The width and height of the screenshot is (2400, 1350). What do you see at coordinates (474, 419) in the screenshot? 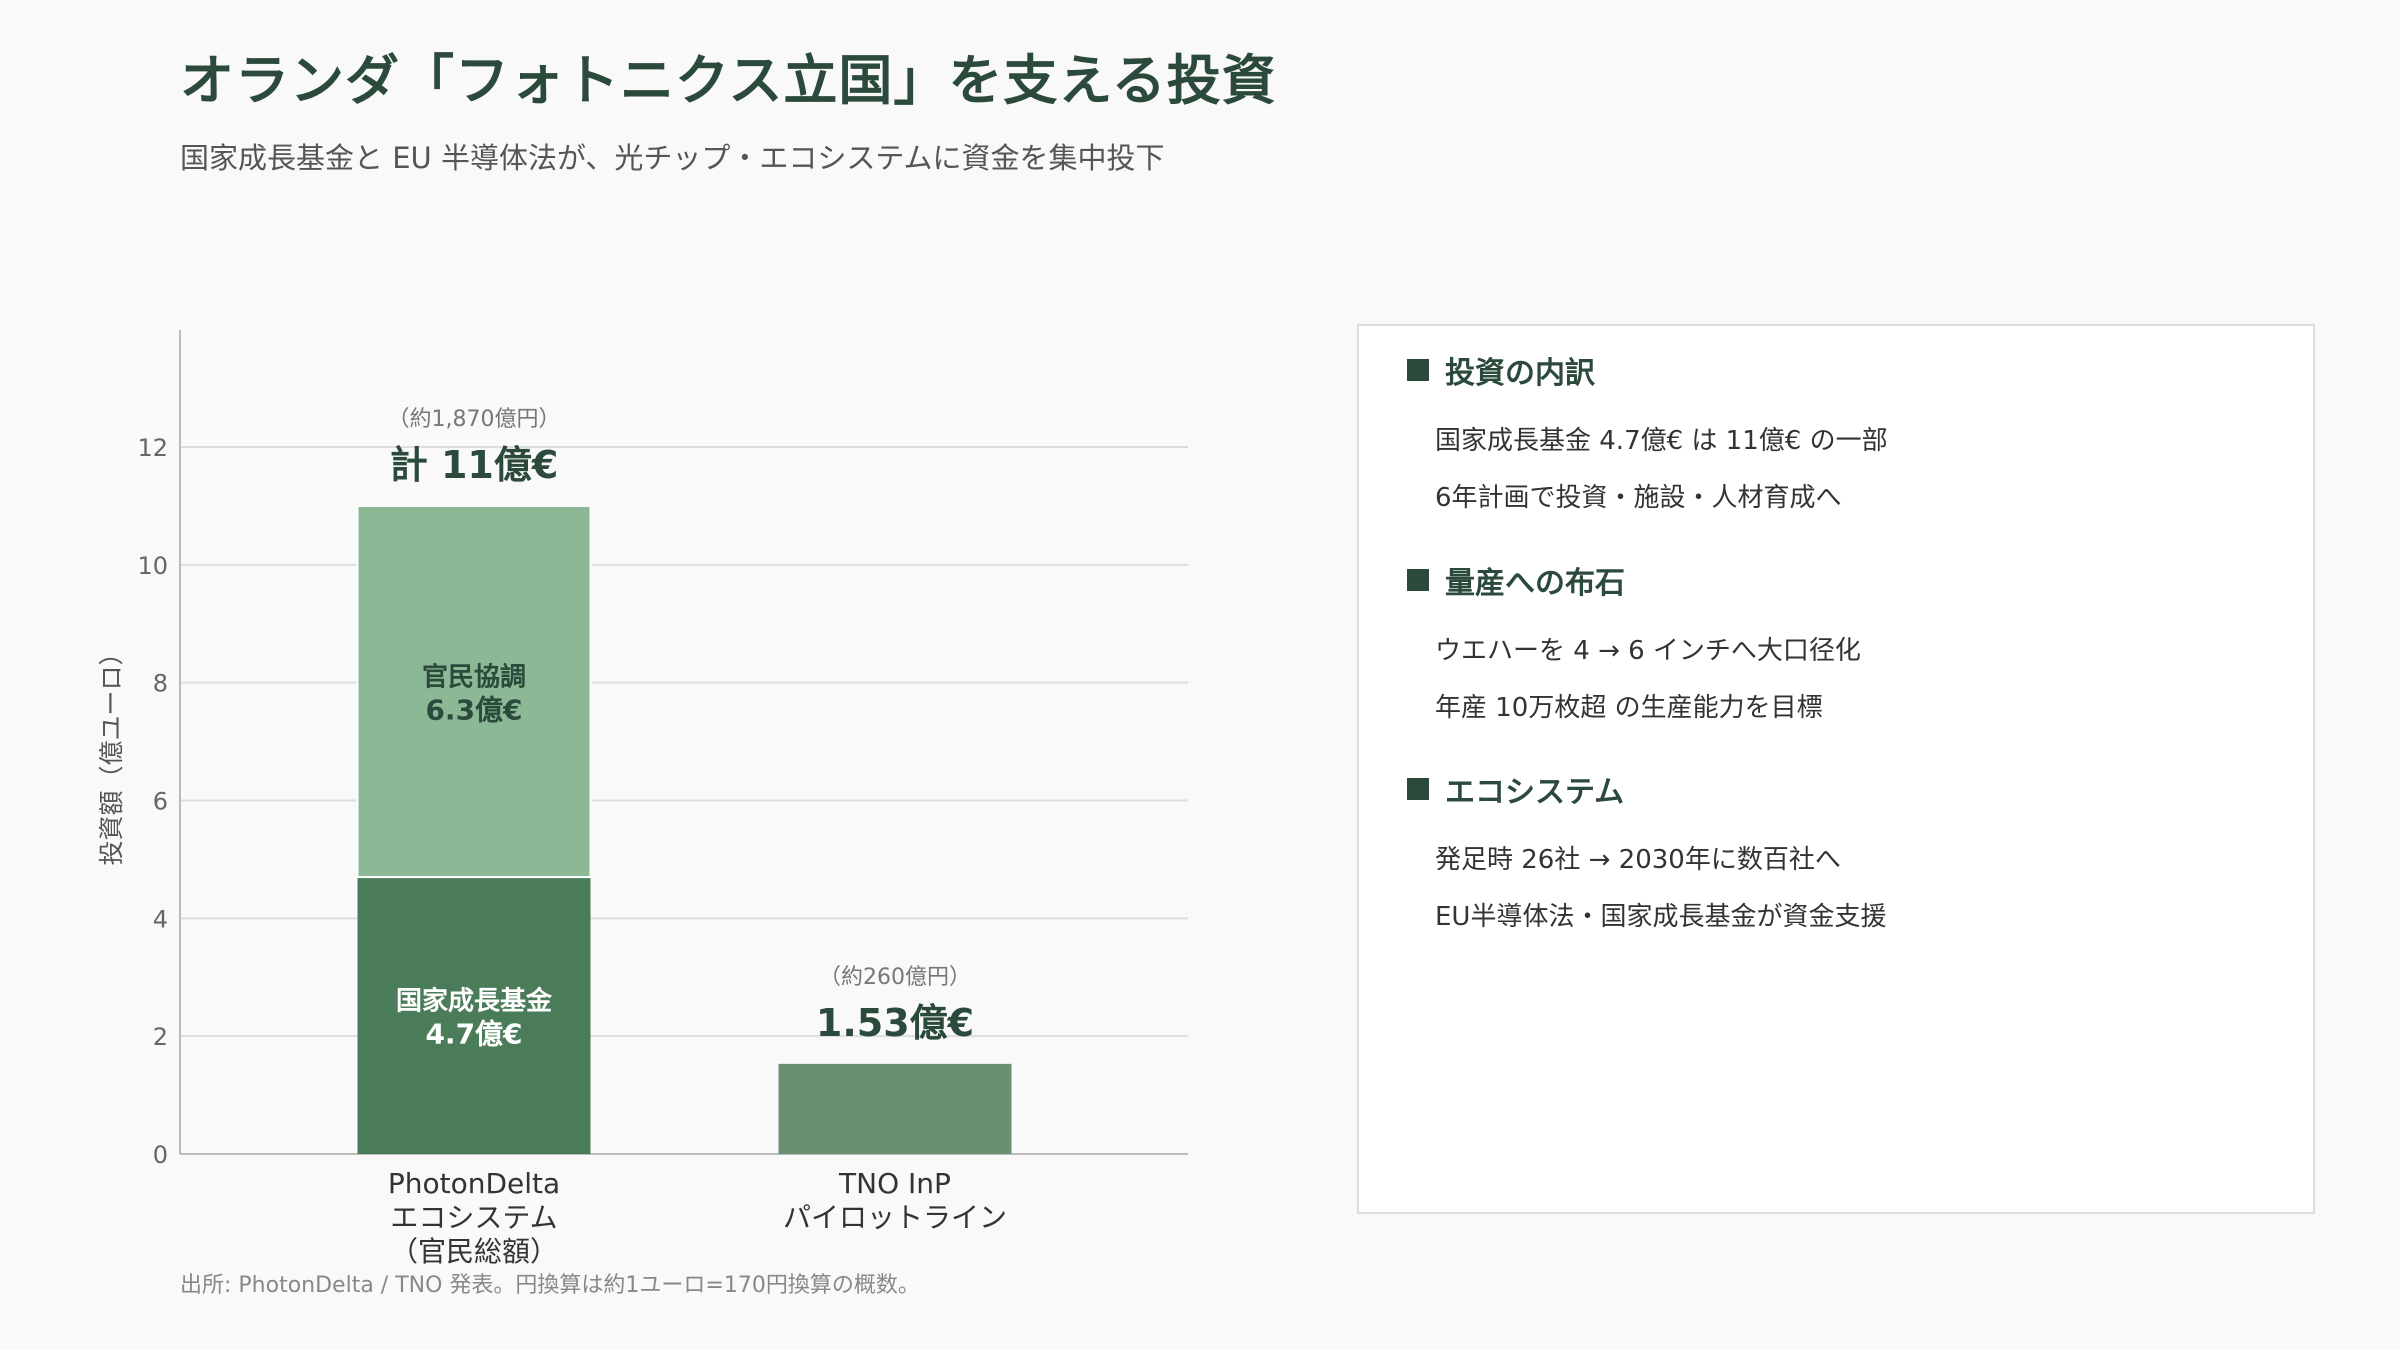
I see `bar-note-label: （約1,870億円）` at bounding box center [474, 419].